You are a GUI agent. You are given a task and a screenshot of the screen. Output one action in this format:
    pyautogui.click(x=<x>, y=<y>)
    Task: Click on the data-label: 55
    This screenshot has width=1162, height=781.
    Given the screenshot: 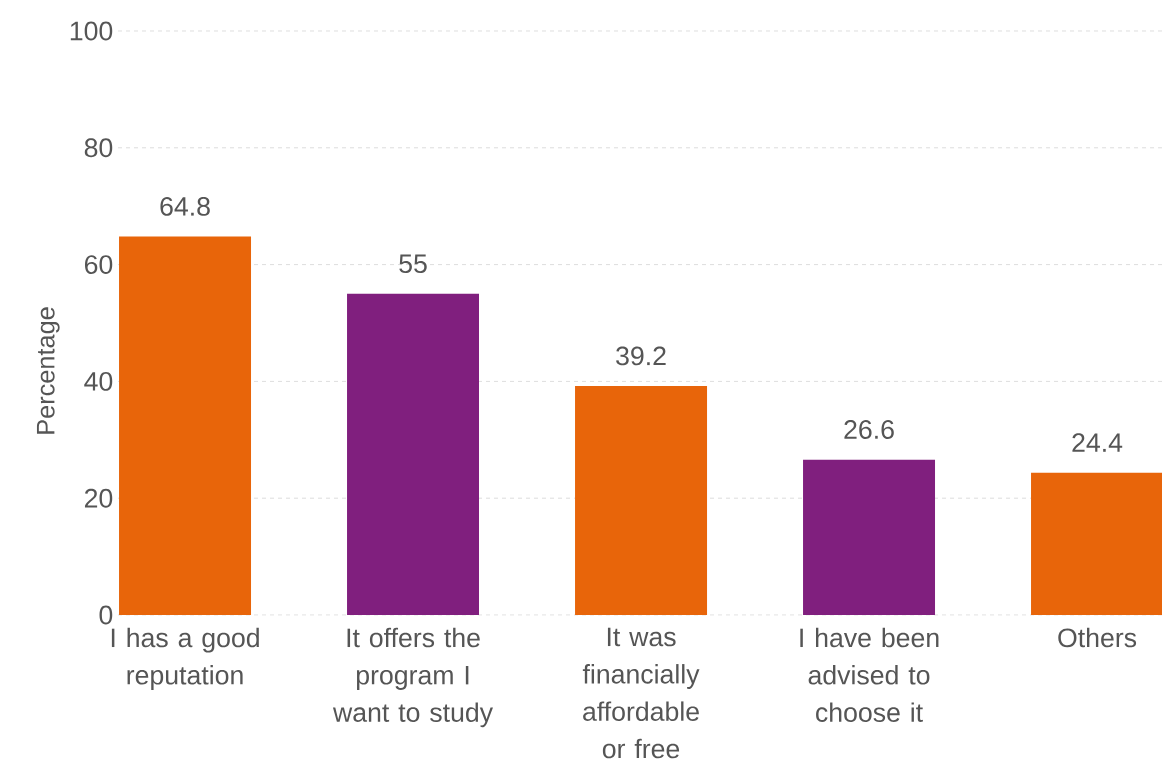 What is the action you would take?
    pyautogui.click(x=413, y=264)
    